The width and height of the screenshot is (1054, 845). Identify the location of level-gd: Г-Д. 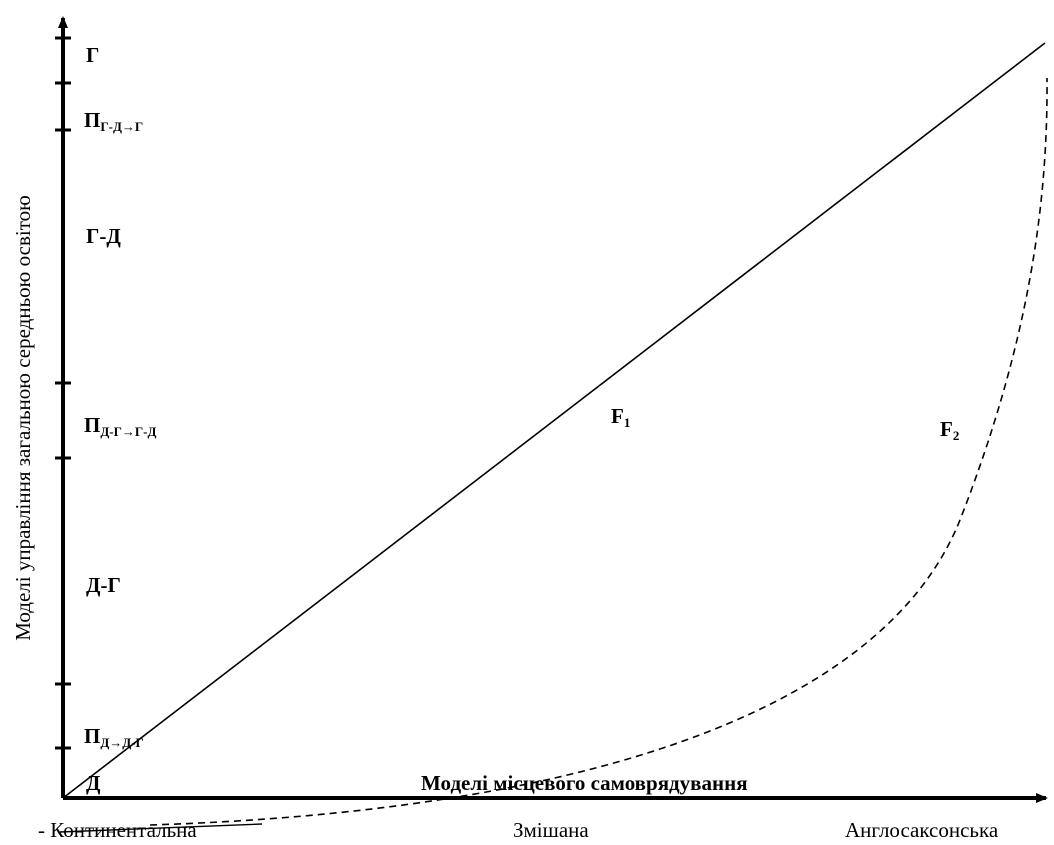
(103, 236).